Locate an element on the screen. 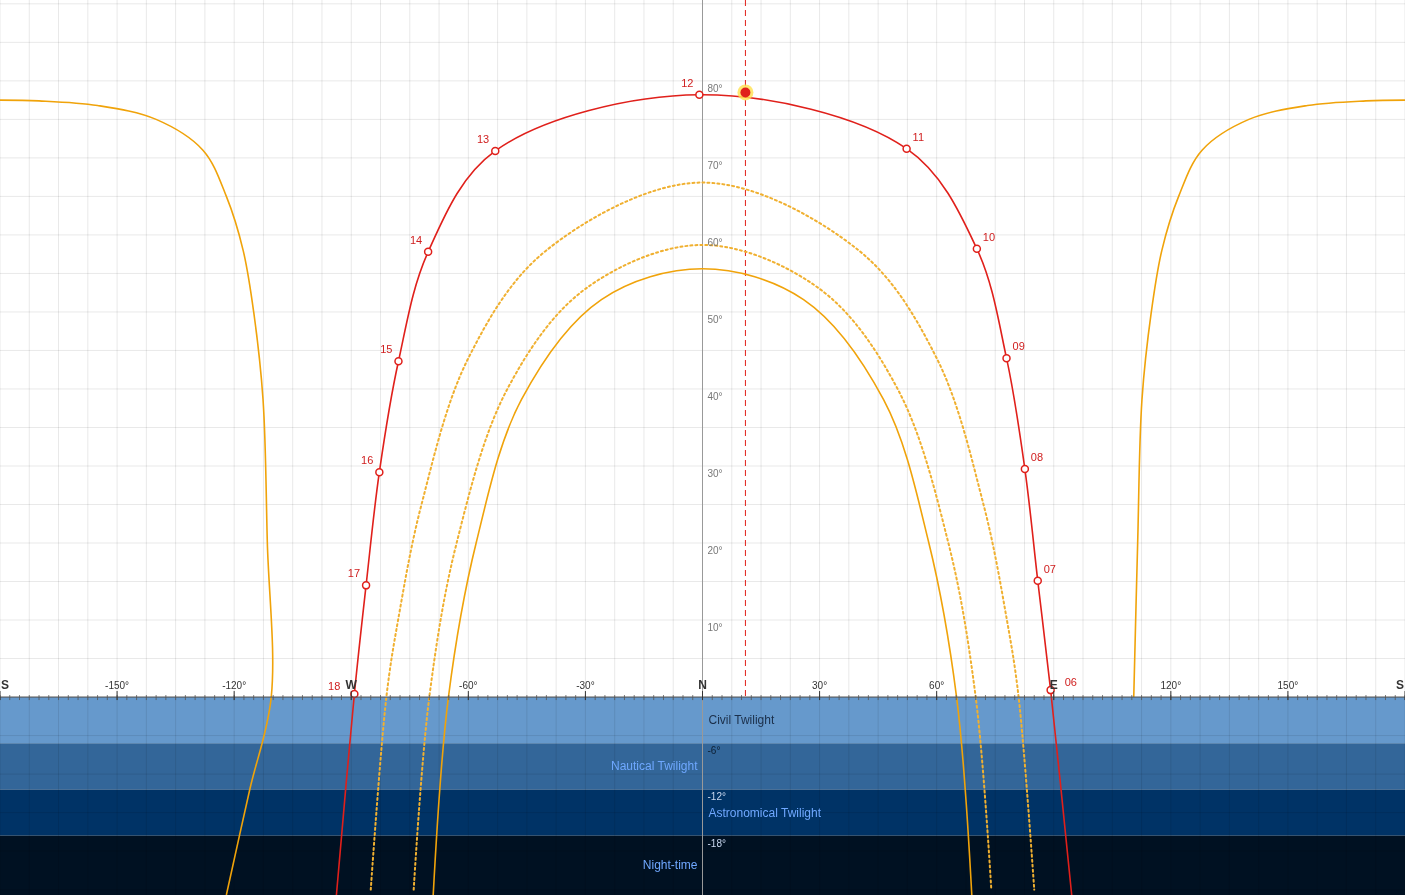  x-tick-label: 30° is located at coordinates (820, 686).